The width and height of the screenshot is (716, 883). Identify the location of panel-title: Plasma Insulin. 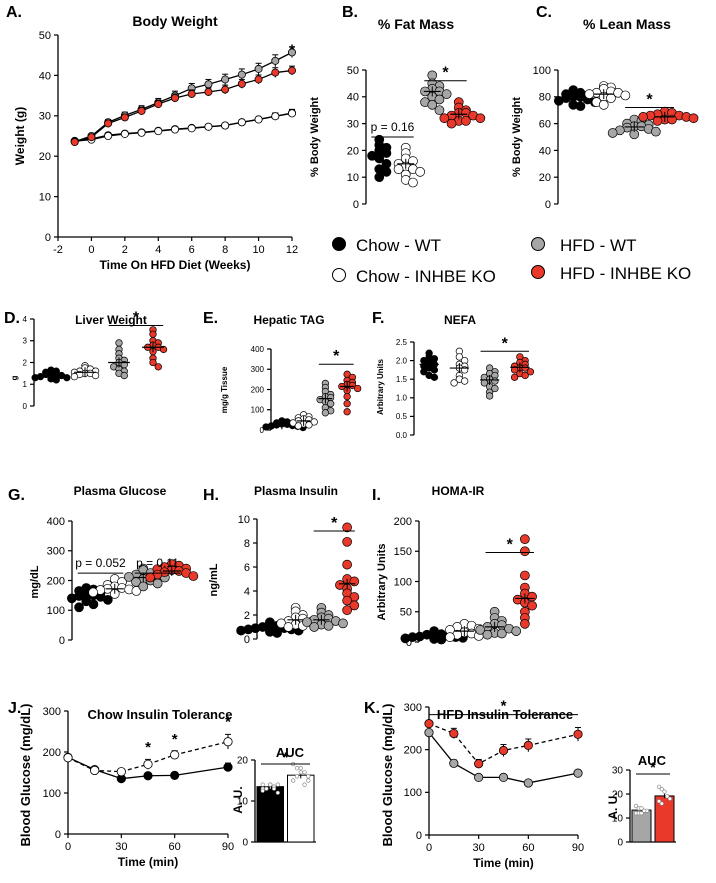
(296, 491).